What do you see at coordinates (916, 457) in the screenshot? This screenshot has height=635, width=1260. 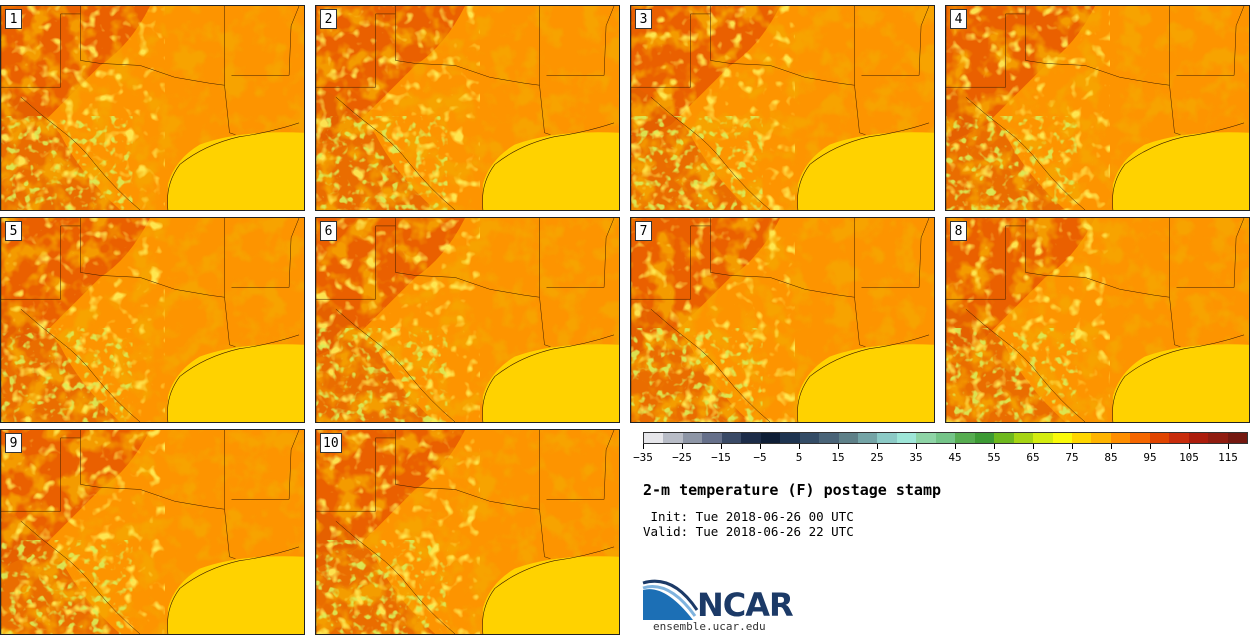 I see `colorbar-tick-label: 35` at bounding box center [916, 457].